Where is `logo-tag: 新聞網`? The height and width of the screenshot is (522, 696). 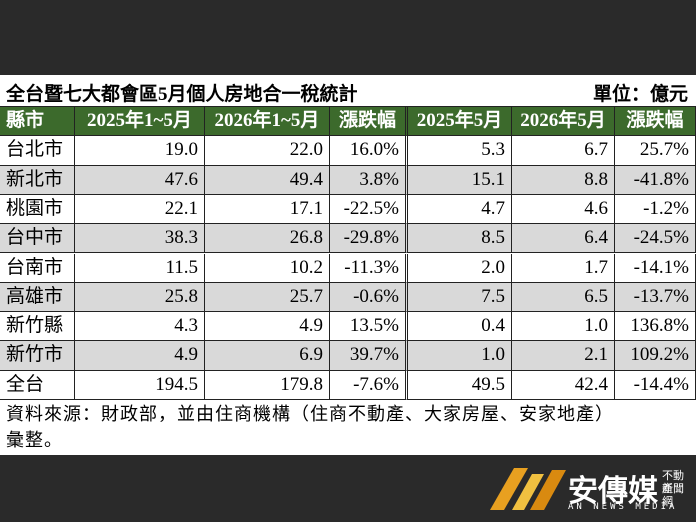 logo-tag: 新聞網 is located at coordinates (673, 495).